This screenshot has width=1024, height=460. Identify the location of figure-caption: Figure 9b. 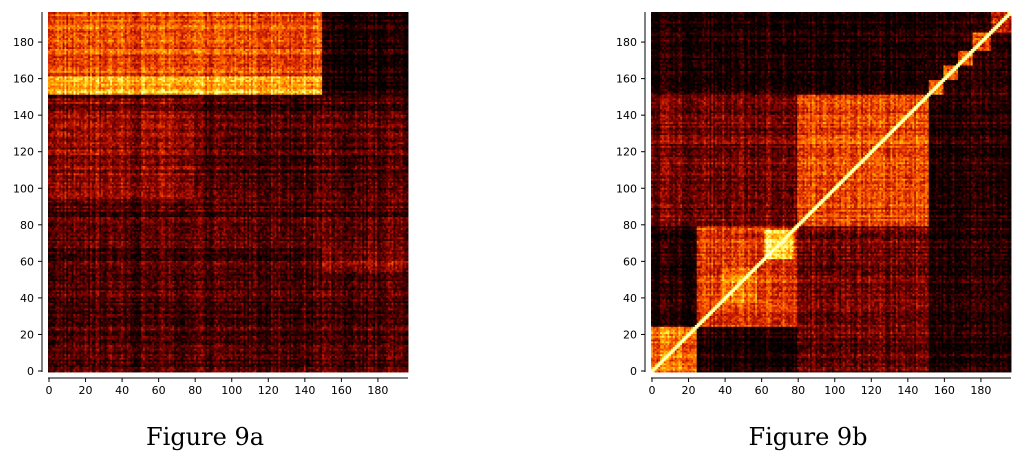
(807, 437).